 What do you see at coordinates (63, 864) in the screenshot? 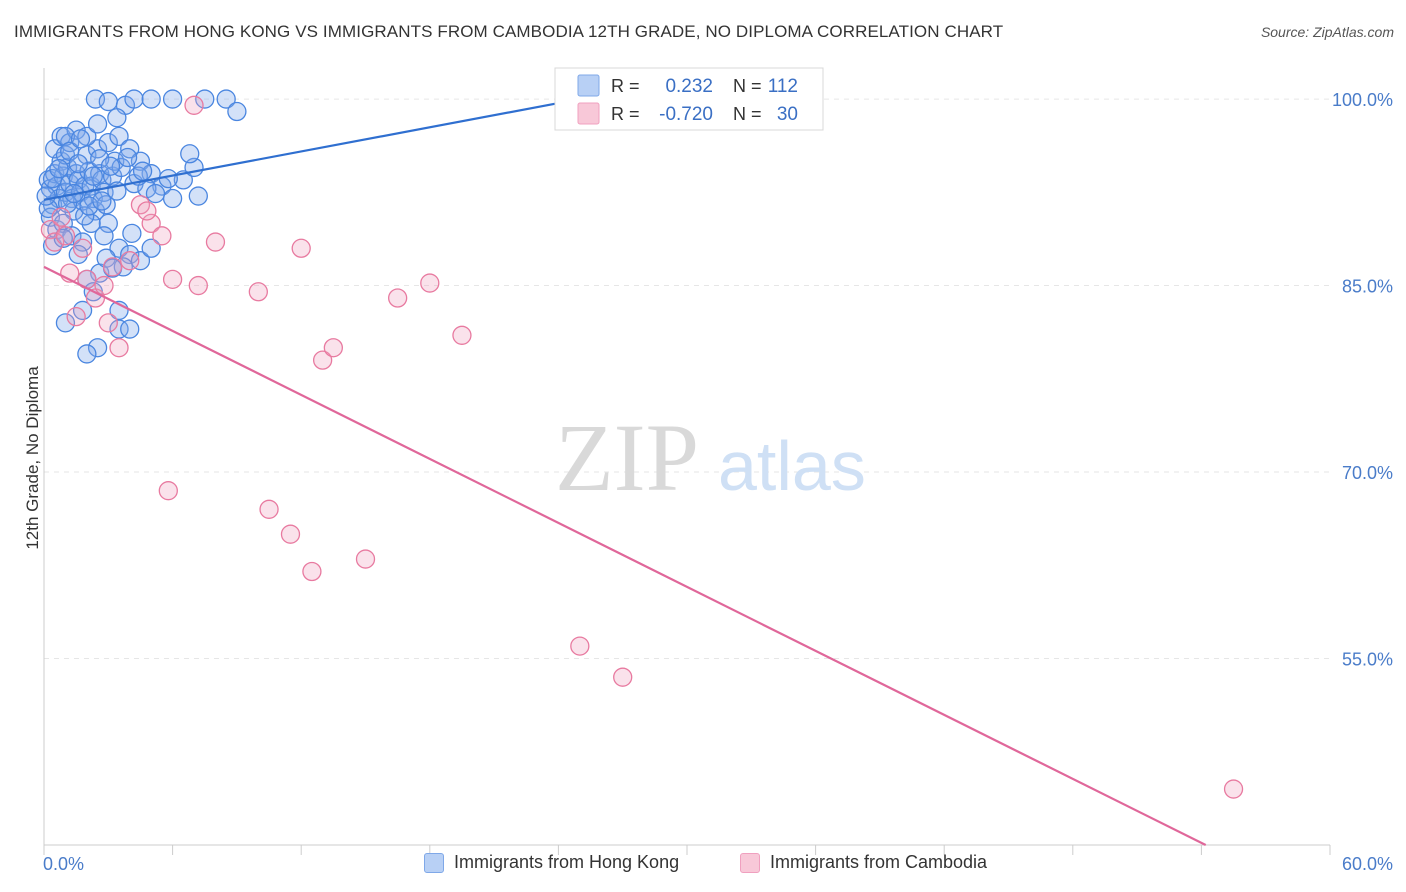
I see `x-tick-min: 0.0%` at bounding box center [63, 864].